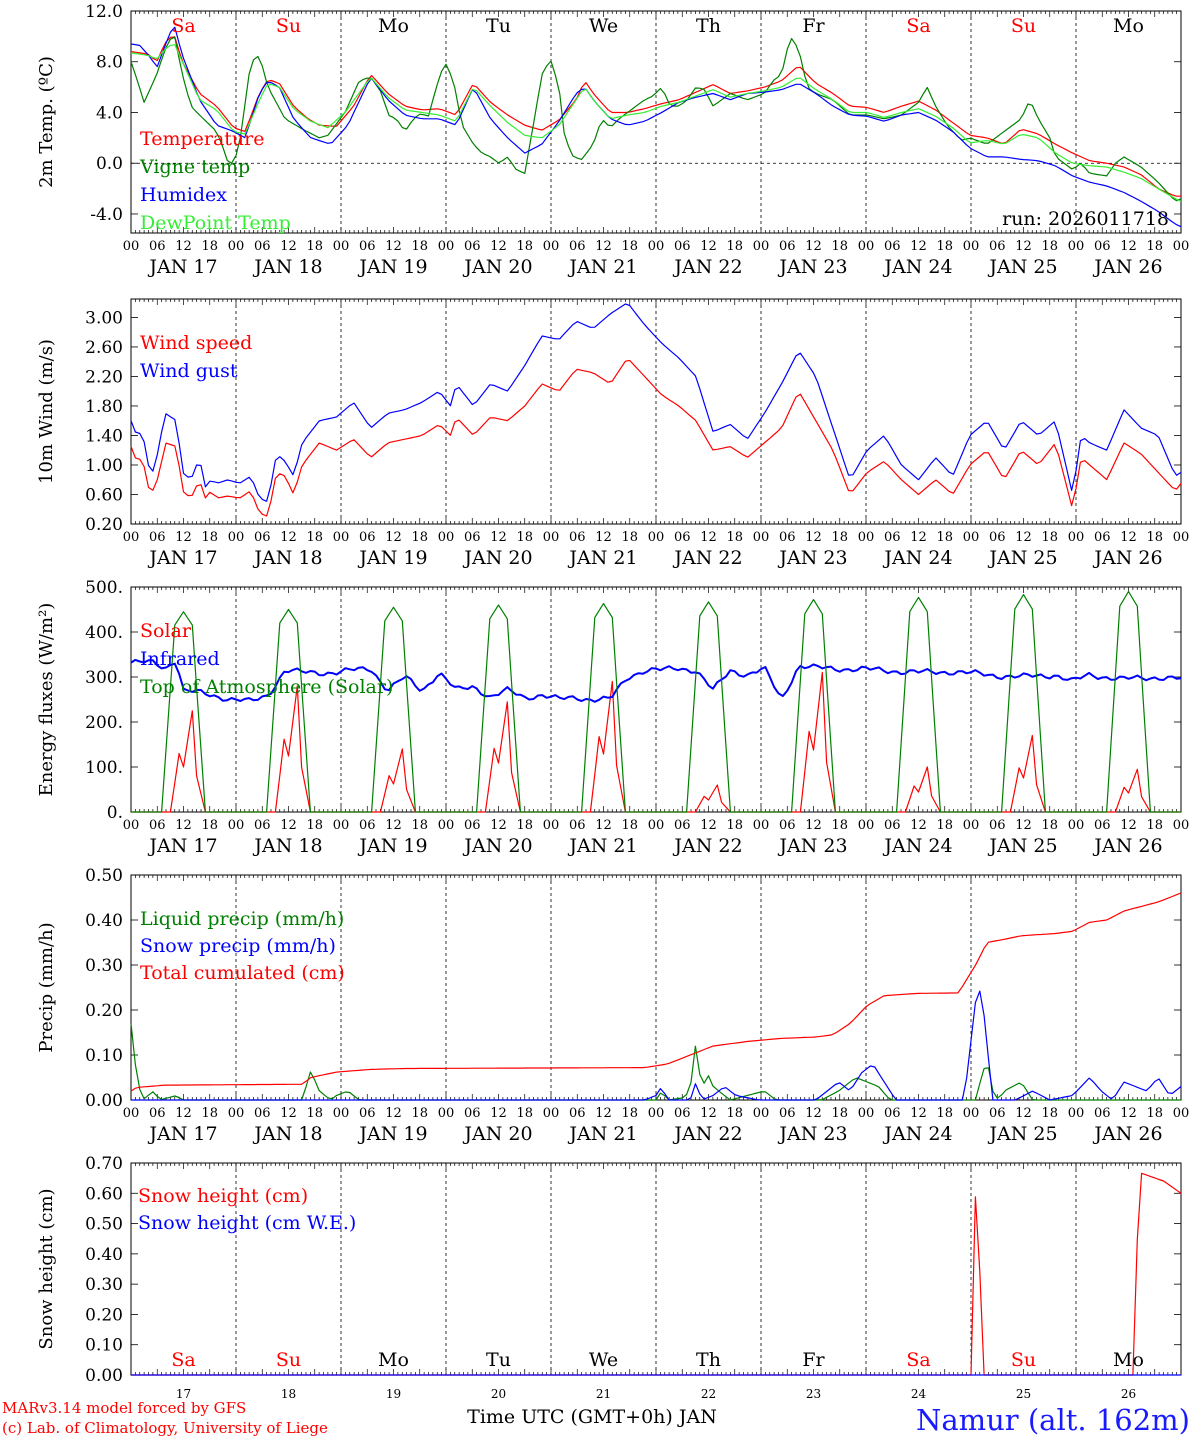 The image size is (1194, 1440). What do you see at coordinates (189, 371) in the screenshot?
I see `legend-entry: Wind gust` at bounding box center [189, 371].